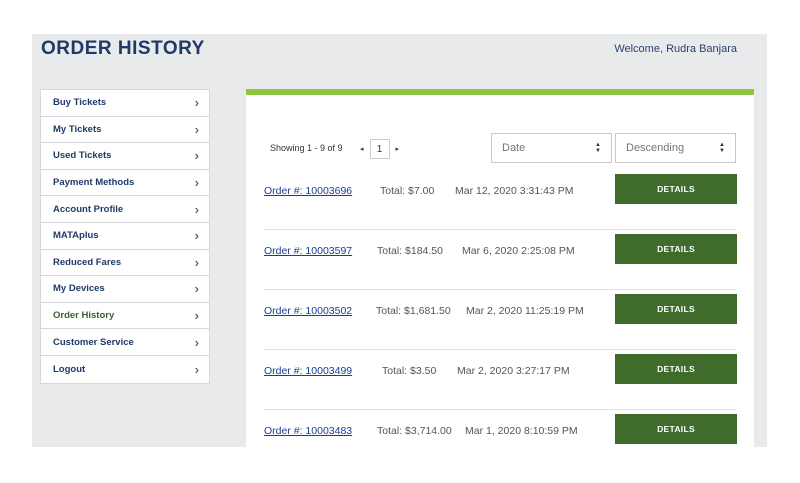 Image resolution: width=800 pixels, height=483 pixels. What do you see at coordinates (514, 191) in the screenshot?
I see `order-date: Mar 12, 2020 3:31:43 PM` at bounding box center [514, 191].